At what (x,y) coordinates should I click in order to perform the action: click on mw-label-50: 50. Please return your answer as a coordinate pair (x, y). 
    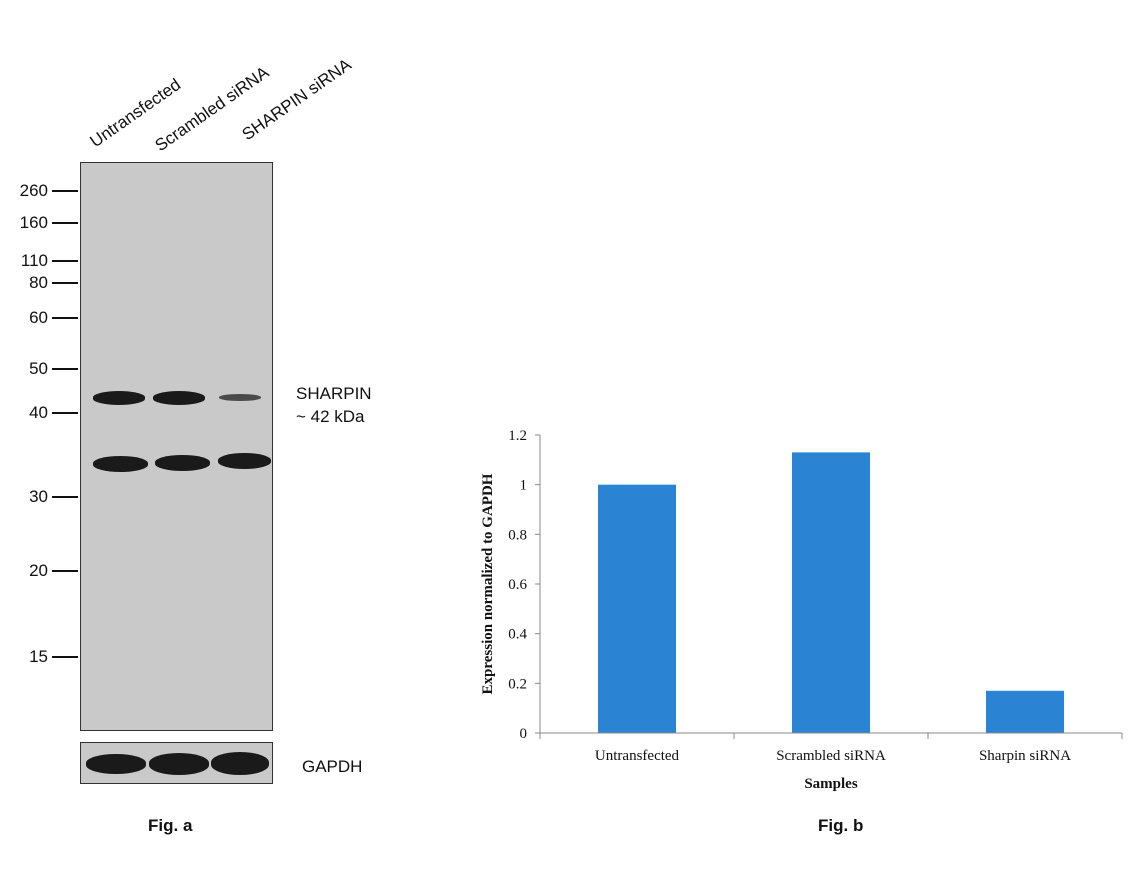
    Looking at the image, I should click on (38, 368).